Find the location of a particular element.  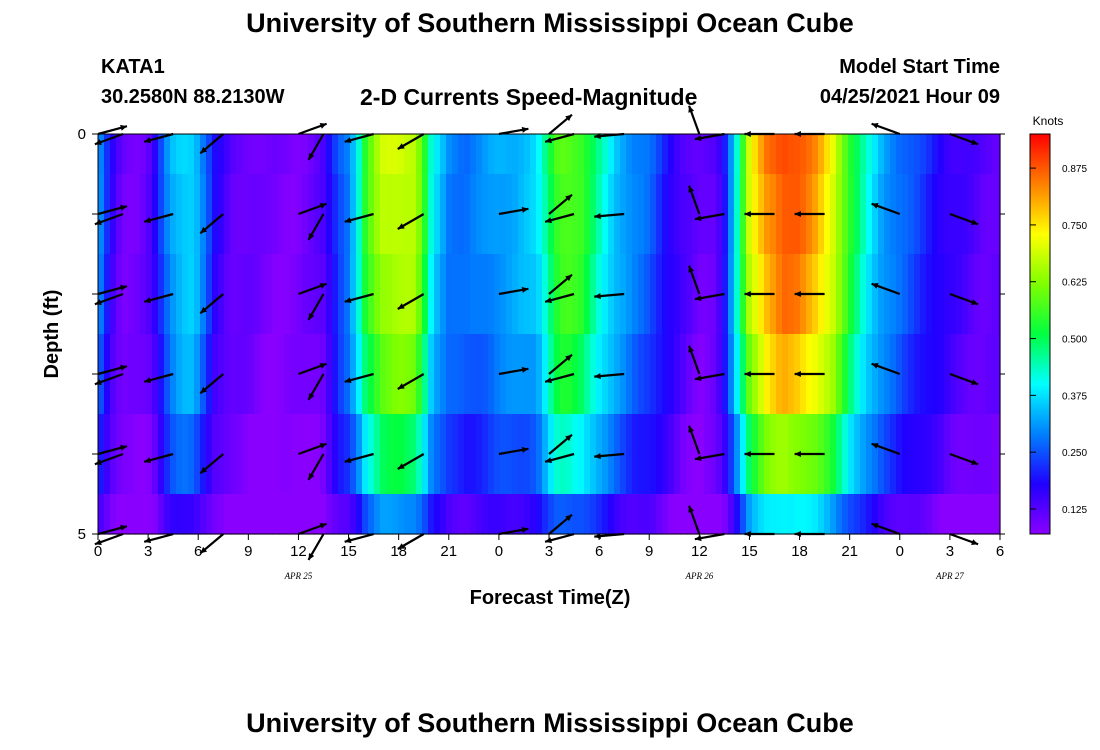

x-axis-title: Forecast Time(Z) is located at coordinates (550, 598).